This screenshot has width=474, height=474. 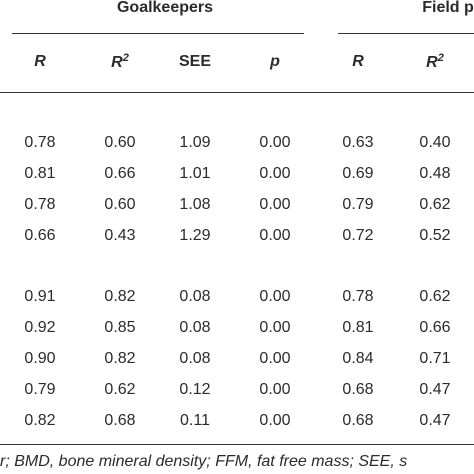 I want to click on column-label: p, so click(x=275, y=61).